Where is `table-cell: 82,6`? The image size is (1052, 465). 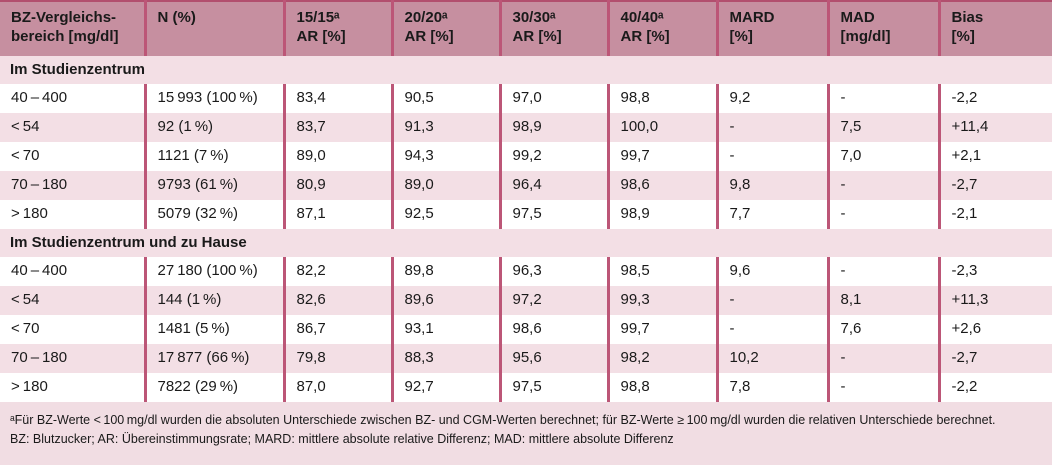 table-cell: 82,6 is located at coordinates (339, 300).